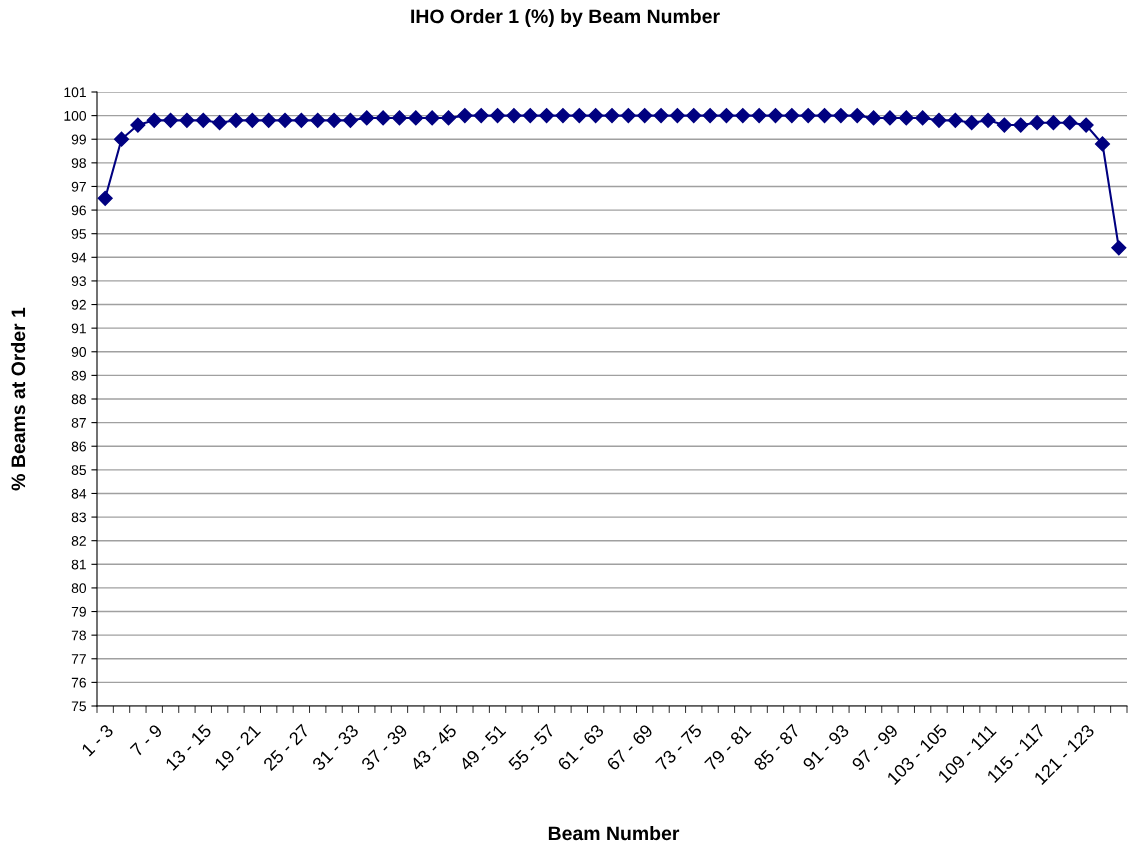 Image resolution: width=1130 pixels, height=852 pixels. I want to click on y-tick-label: 81, so click(78, 564).